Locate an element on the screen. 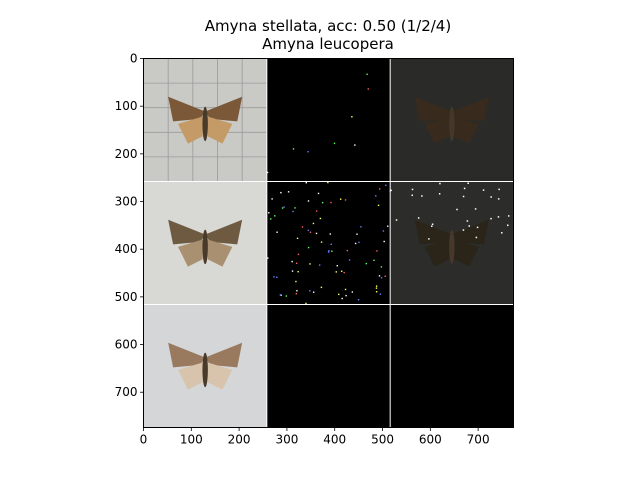  y-tick-label: 700 is located at coordinates (126, 392).